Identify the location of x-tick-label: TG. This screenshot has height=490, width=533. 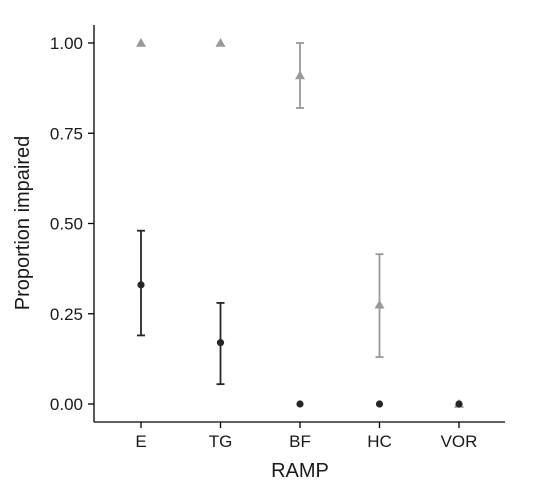
(221, 441).